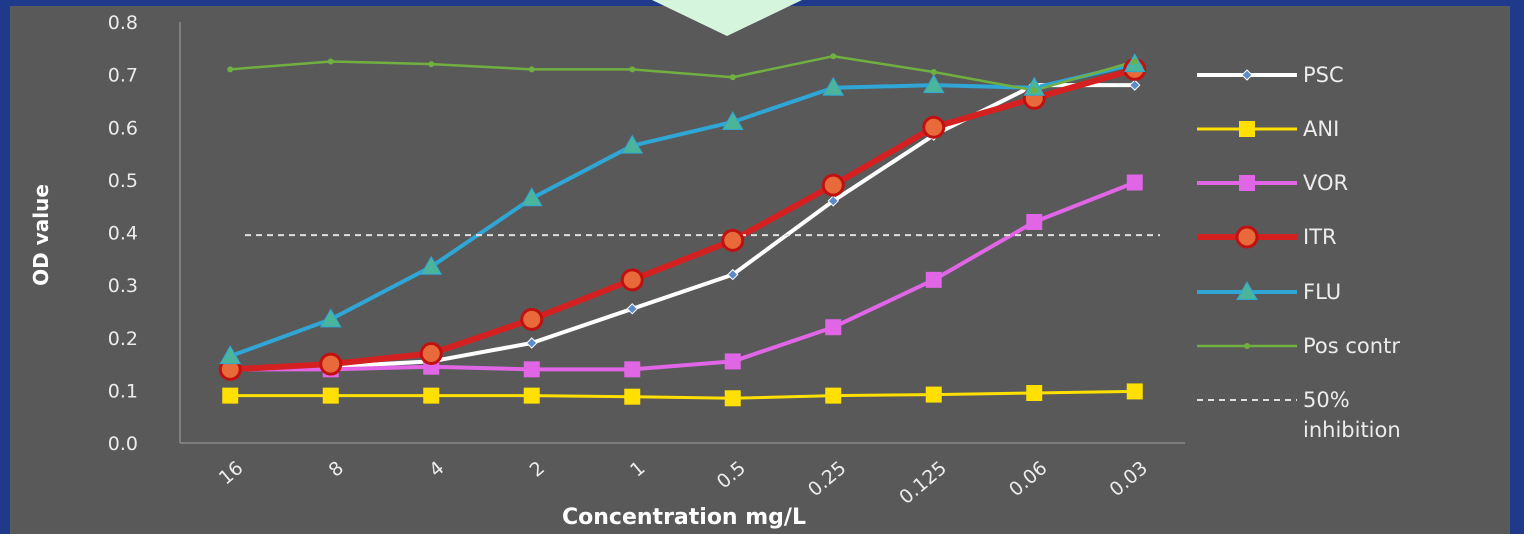 The height and width of the screenshot is (534, 1524). What do you see at coordinates (1028, 479) in the screenshot?
I see `x-tick-label: 0.06` at bounding box center [1028, 479].